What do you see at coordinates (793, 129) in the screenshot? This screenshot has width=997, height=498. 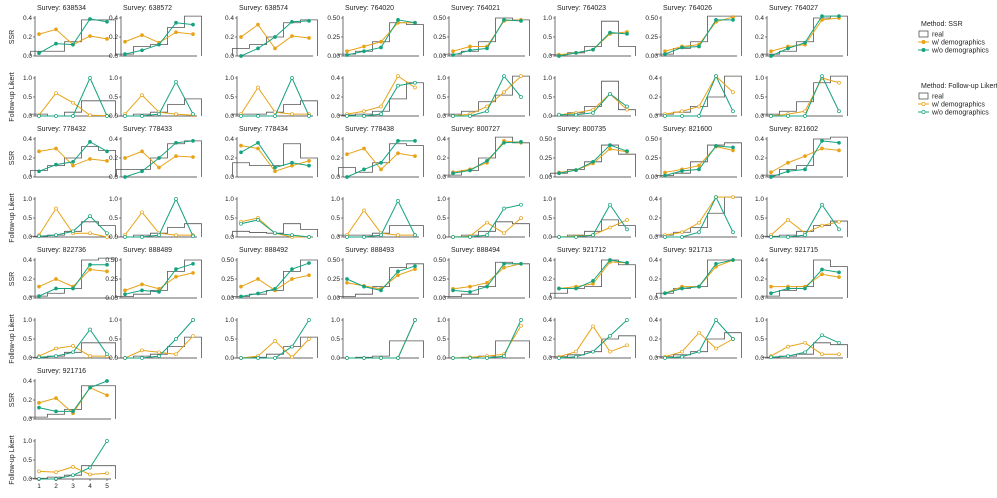 I see `panel-title: Survey: 821602` at bounding box center [793, 129].